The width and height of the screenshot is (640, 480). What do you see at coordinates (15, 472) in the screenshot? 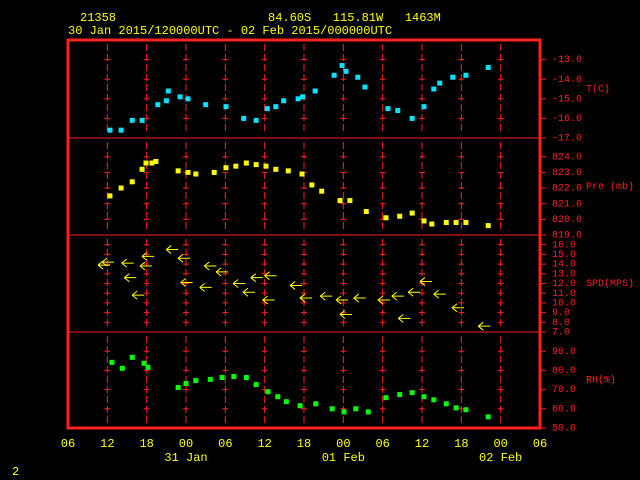
I see `page-number: 2` at bounding box center [15, 472].